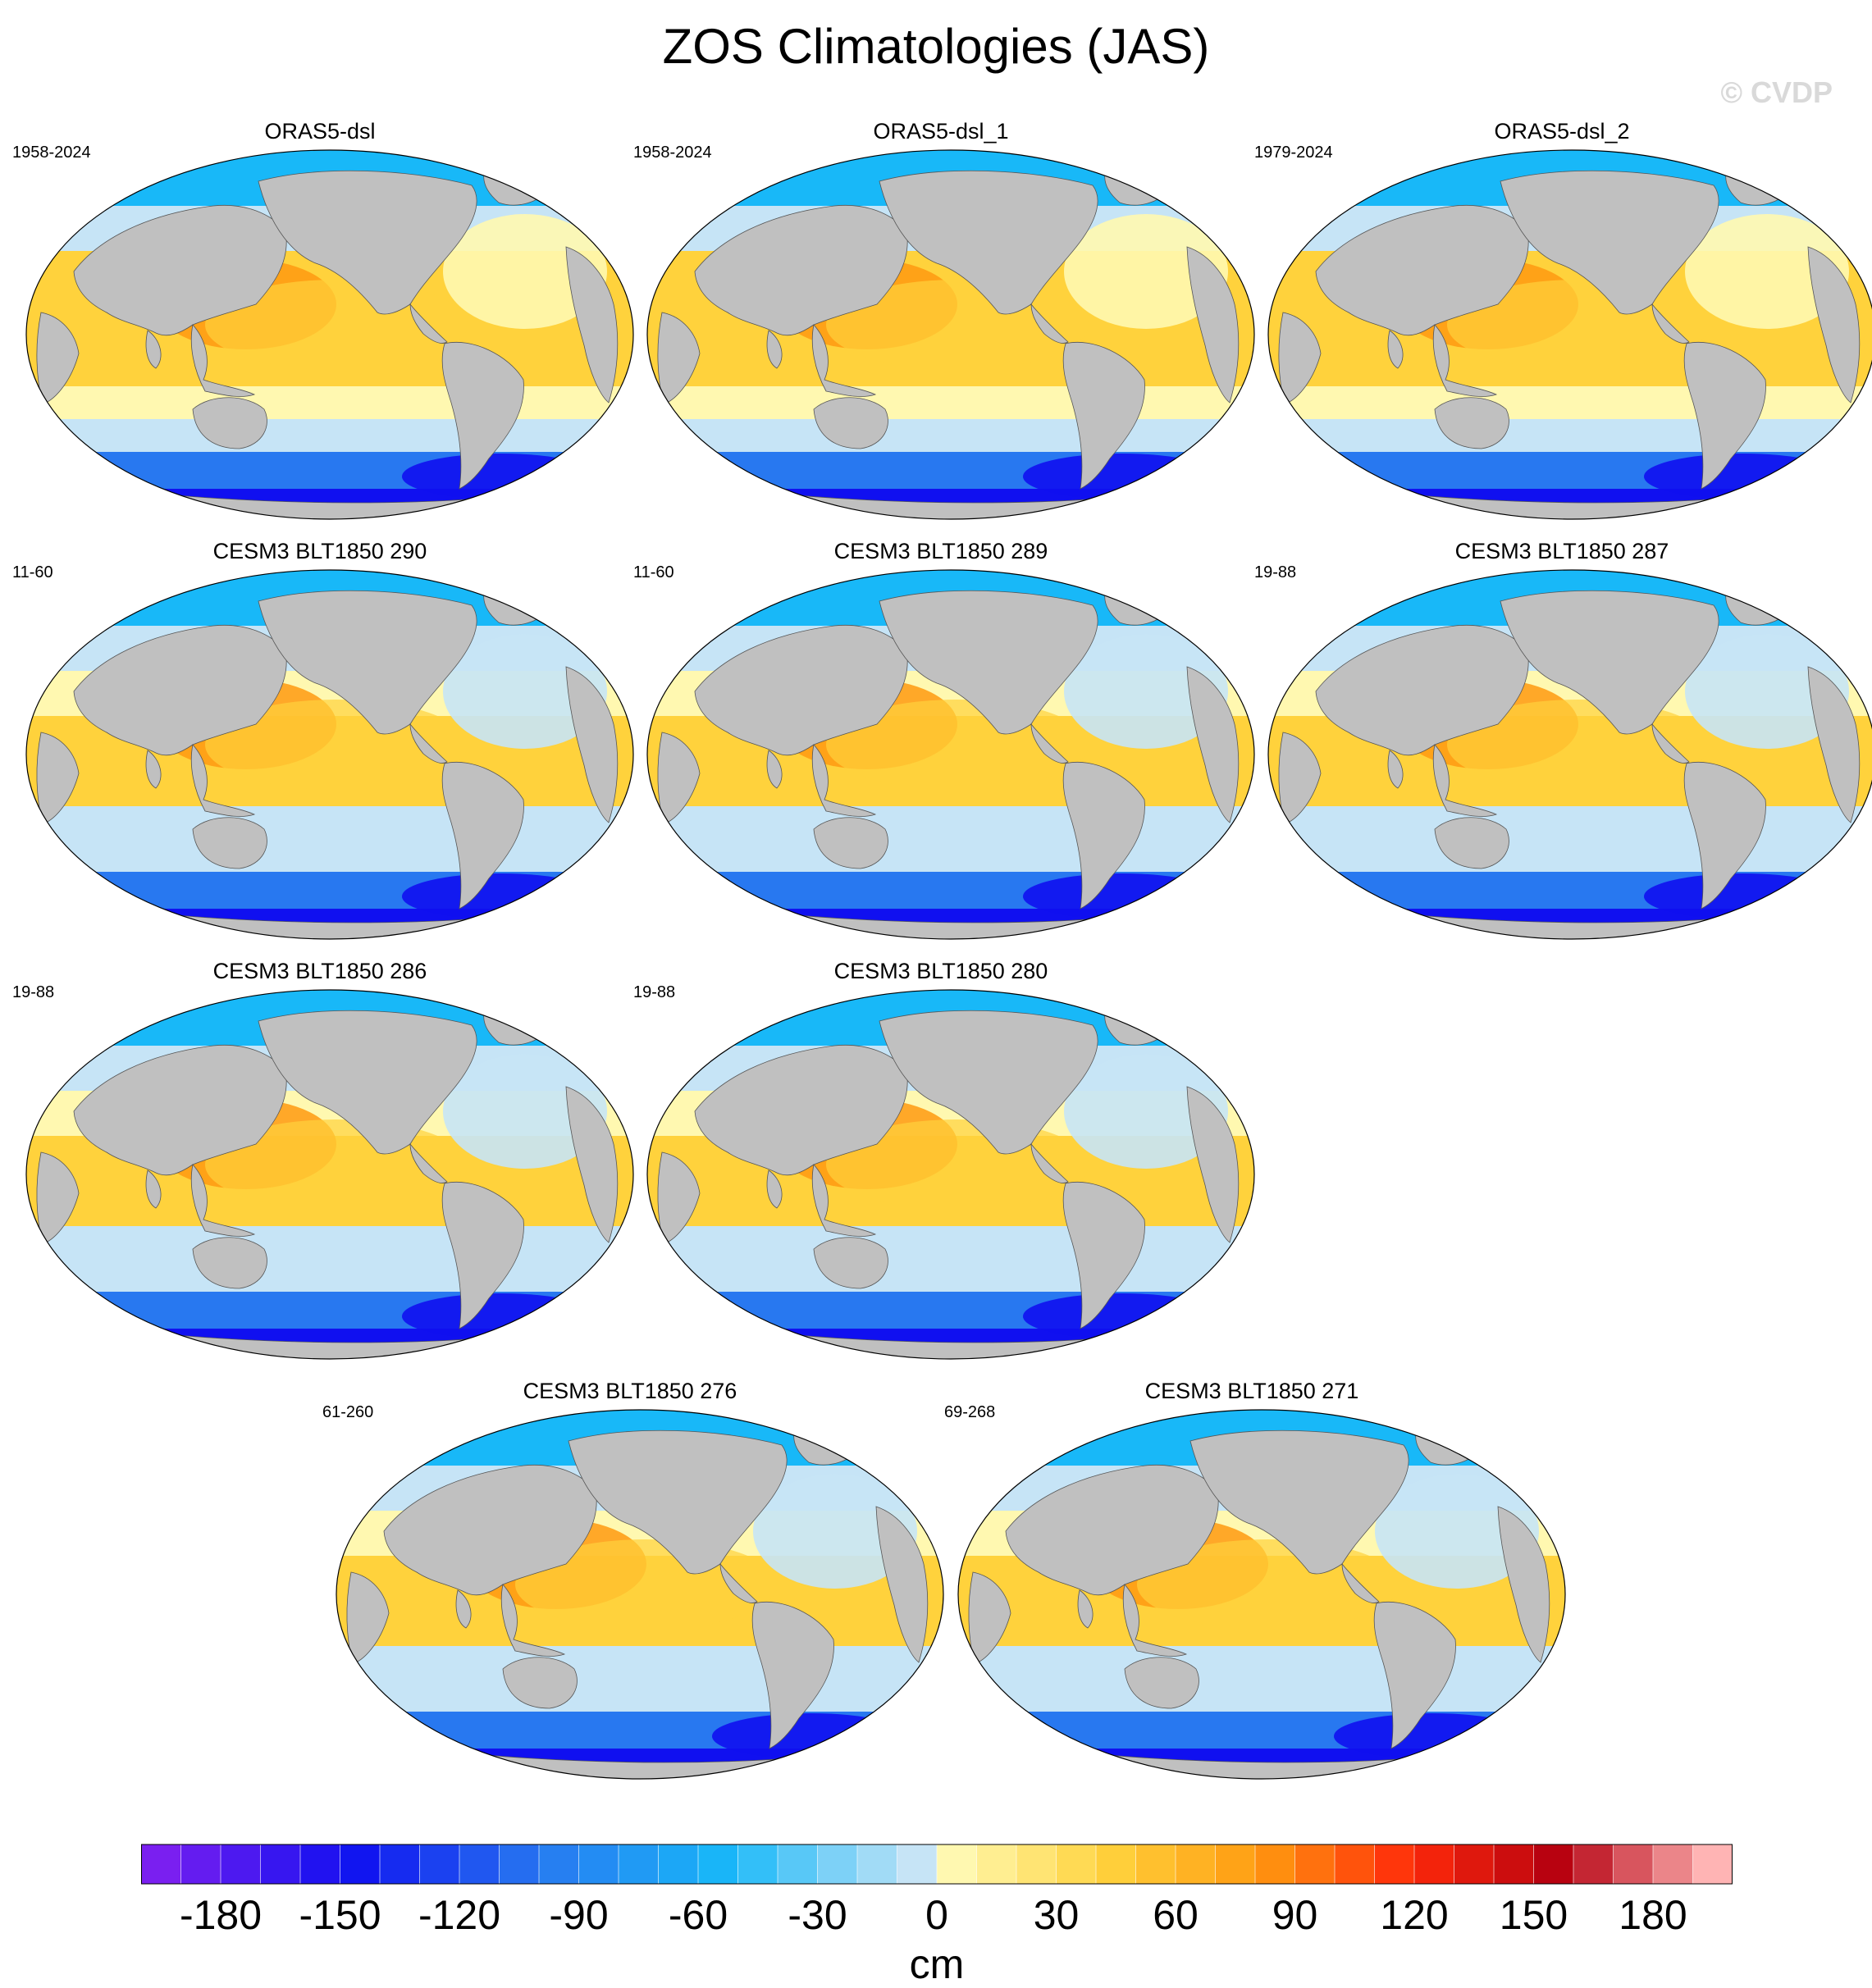 The width and height of the screenshot is (1872, 1988). What do you see at coordinates (941, 131) in the screenshot?
I see `panel-title: ORAS5-dsl_1` at bounding box center [941, 131].